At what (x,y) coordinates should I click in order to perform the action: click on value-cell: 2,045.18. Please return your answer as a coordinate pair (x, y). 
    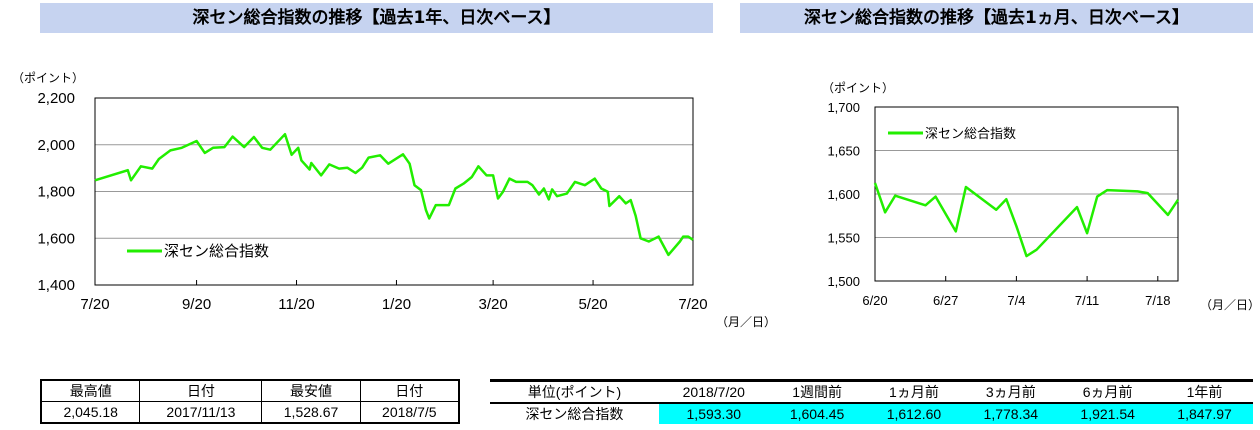
    Looking at the image, I should click on (90, 412).